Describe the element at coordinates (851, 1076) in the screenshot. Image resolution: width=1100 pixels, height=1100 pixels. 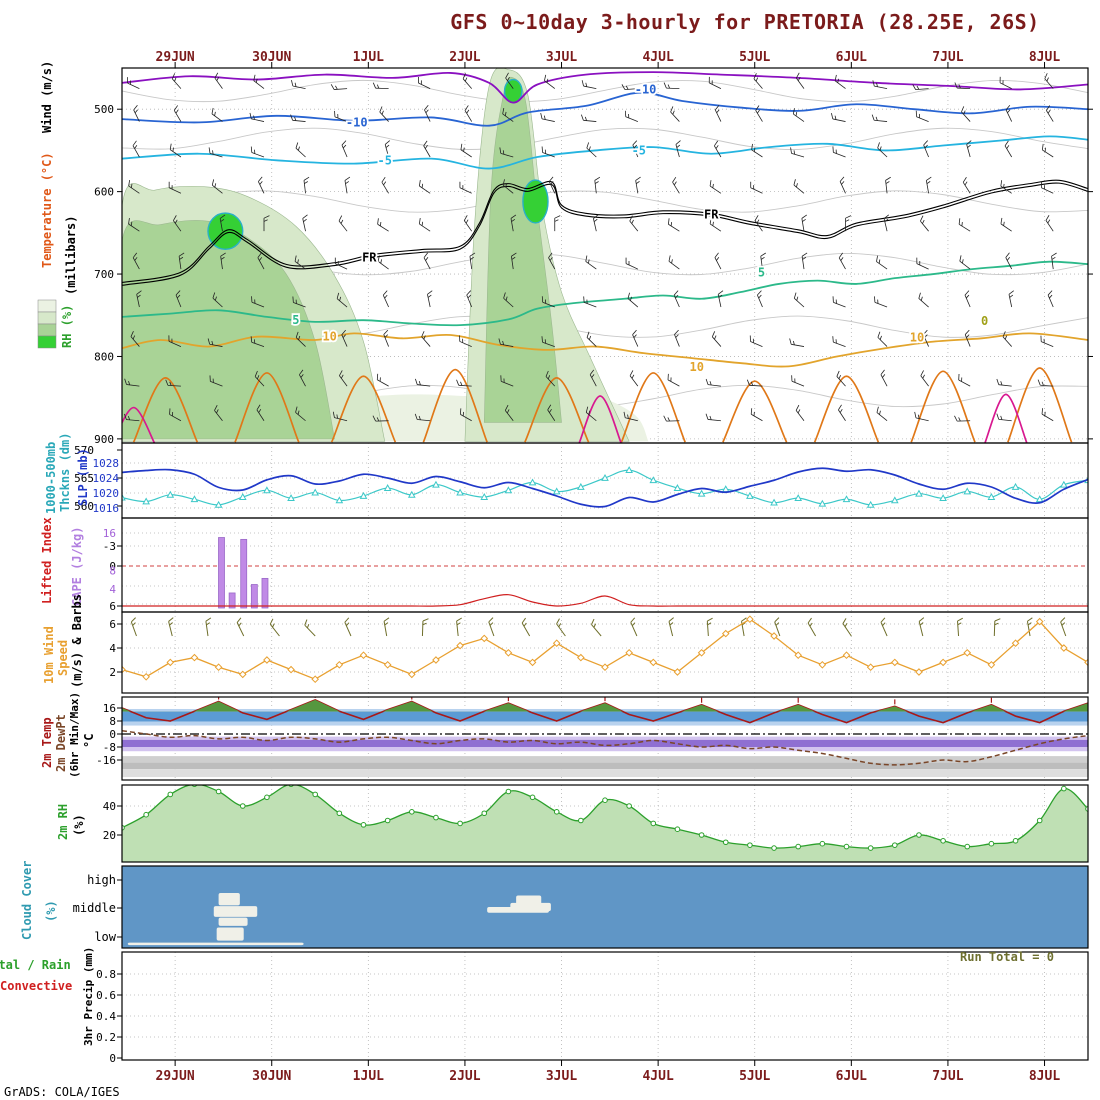
I see `date-label-bottom: 6JUL` at that location.